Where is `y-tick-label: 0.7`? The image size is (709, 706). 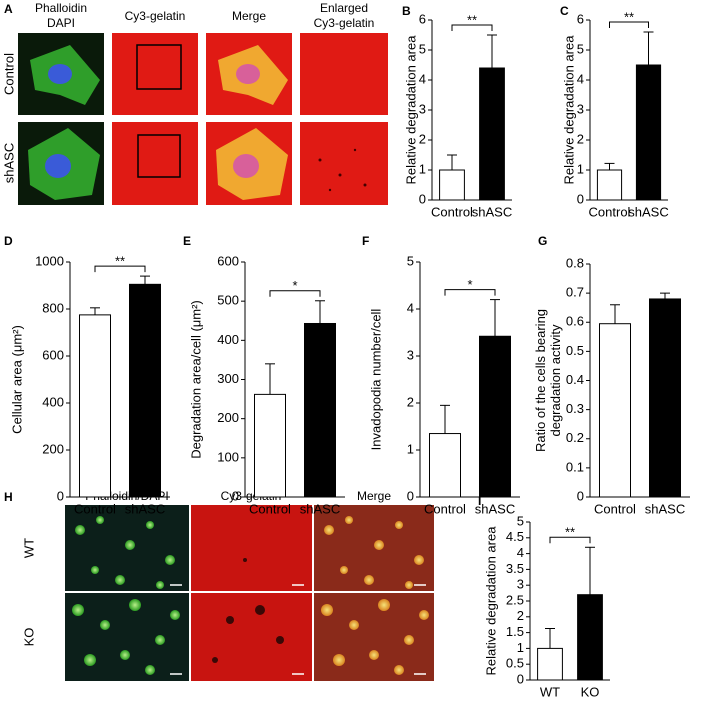
y-tick-label: 0.7 is located at coordinates (575, 292).